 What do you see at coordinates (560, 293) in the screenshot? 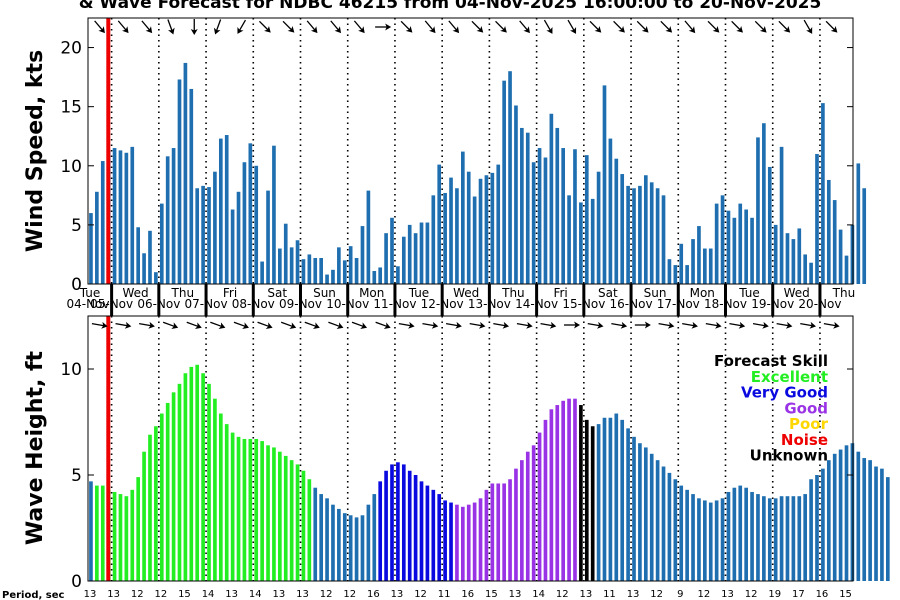
I see `day-of-week-label: Fri` at bounding box center [560, 293].